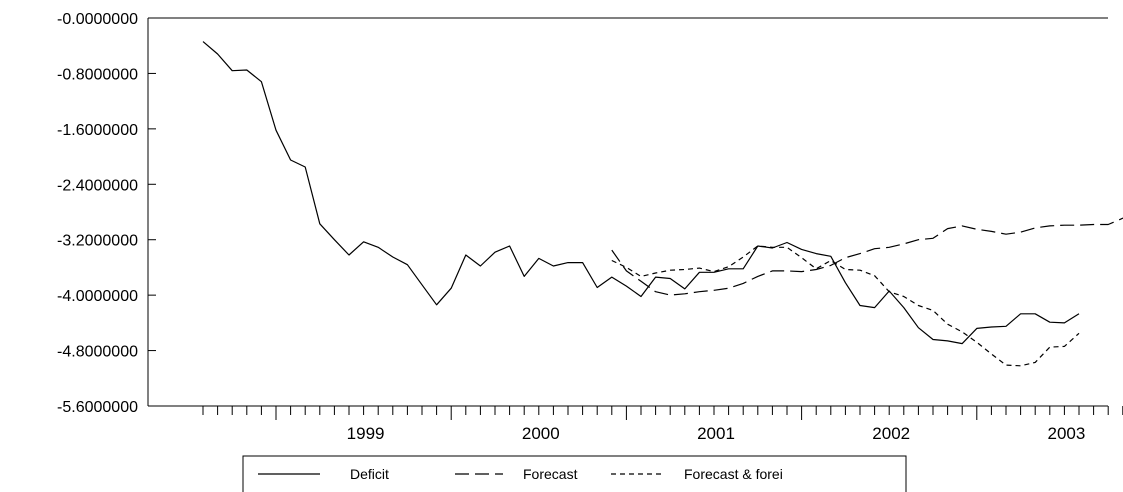  Describe the element at coordinates (550, 474) in the screenshot. I see `legend-label: Forecast` at that location.